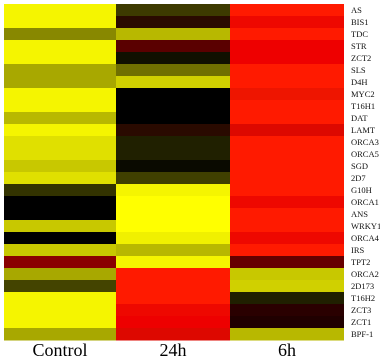 The width and height of the screenshot is (380, 364). What do you see at coordinates (359, 118) in the screenshot?
I see `row-label: DAT` at bounding box center [359, 118].